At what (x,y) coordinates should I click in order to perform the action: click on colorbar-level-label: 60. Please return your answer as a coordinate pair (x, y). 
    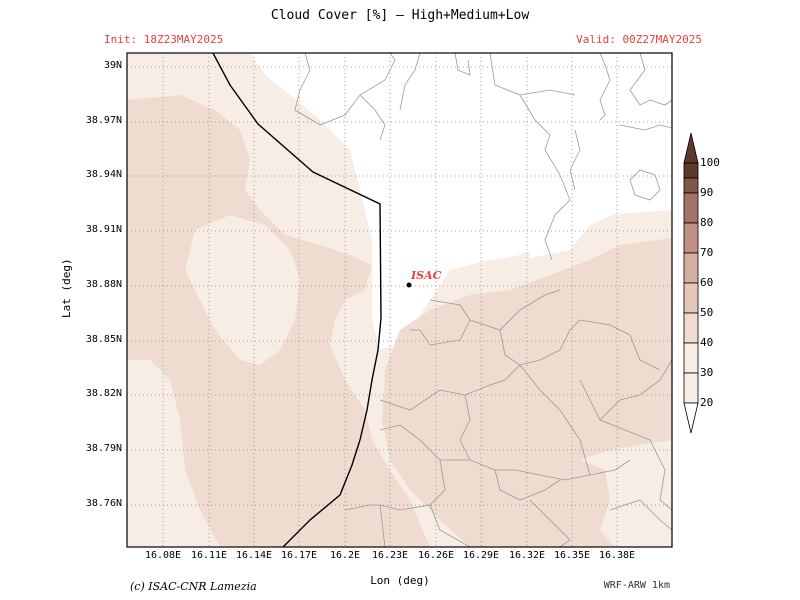
    Looking at the image, I should click on (707, 282).